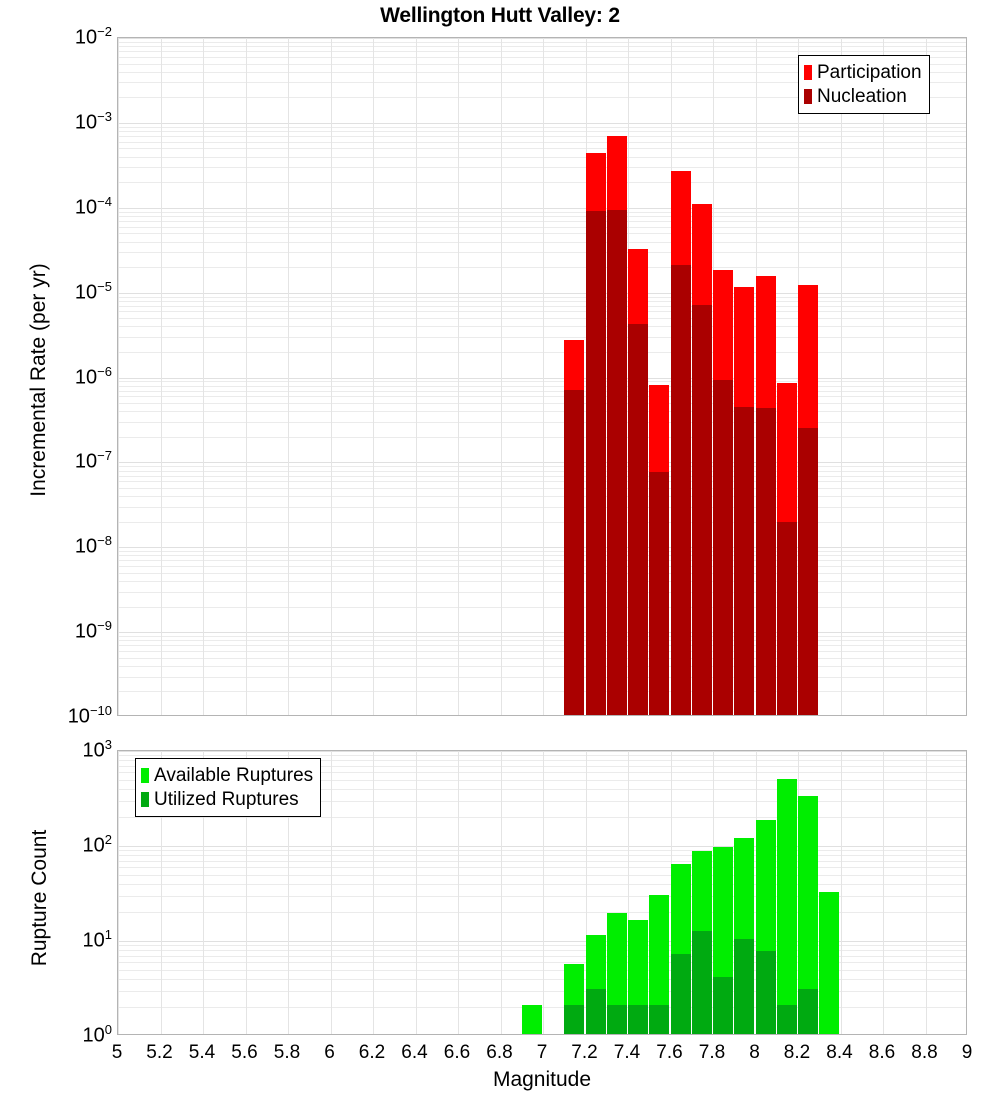  Describe the element at coordinates (967, 1052) in the screenshot. I see `x-tick-label: 9` at that location.